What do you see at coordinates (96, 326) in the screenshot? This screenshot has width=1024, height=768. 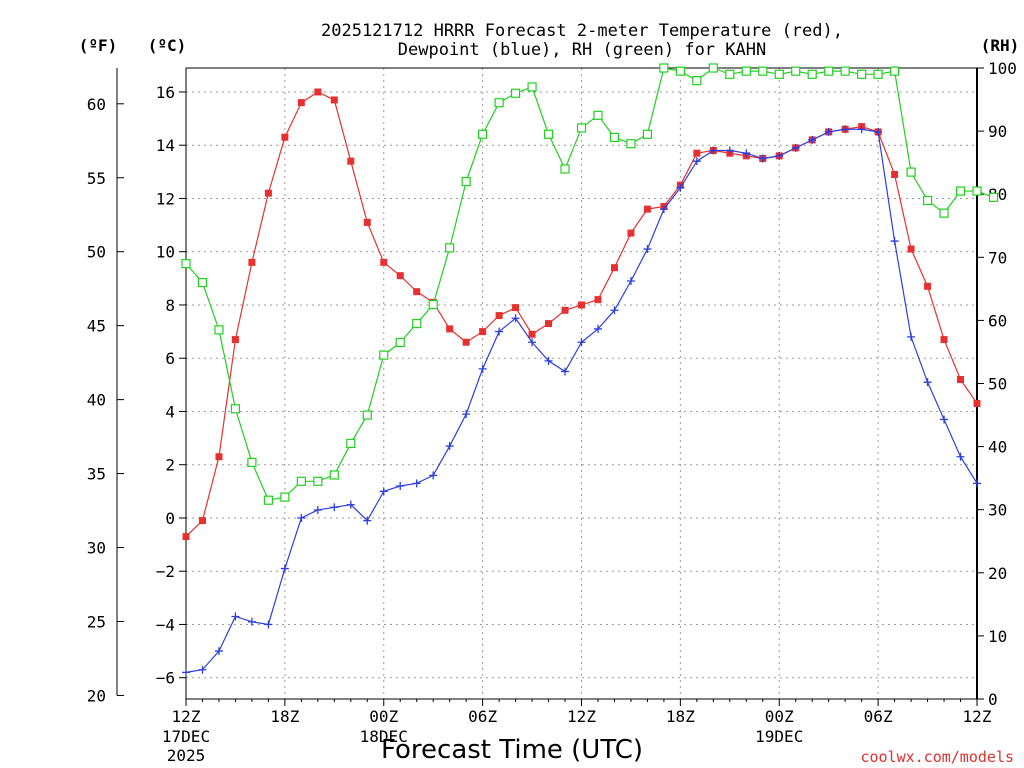 I see `fahrenheit-tick-label: 45` at bounding box center [96, 326].